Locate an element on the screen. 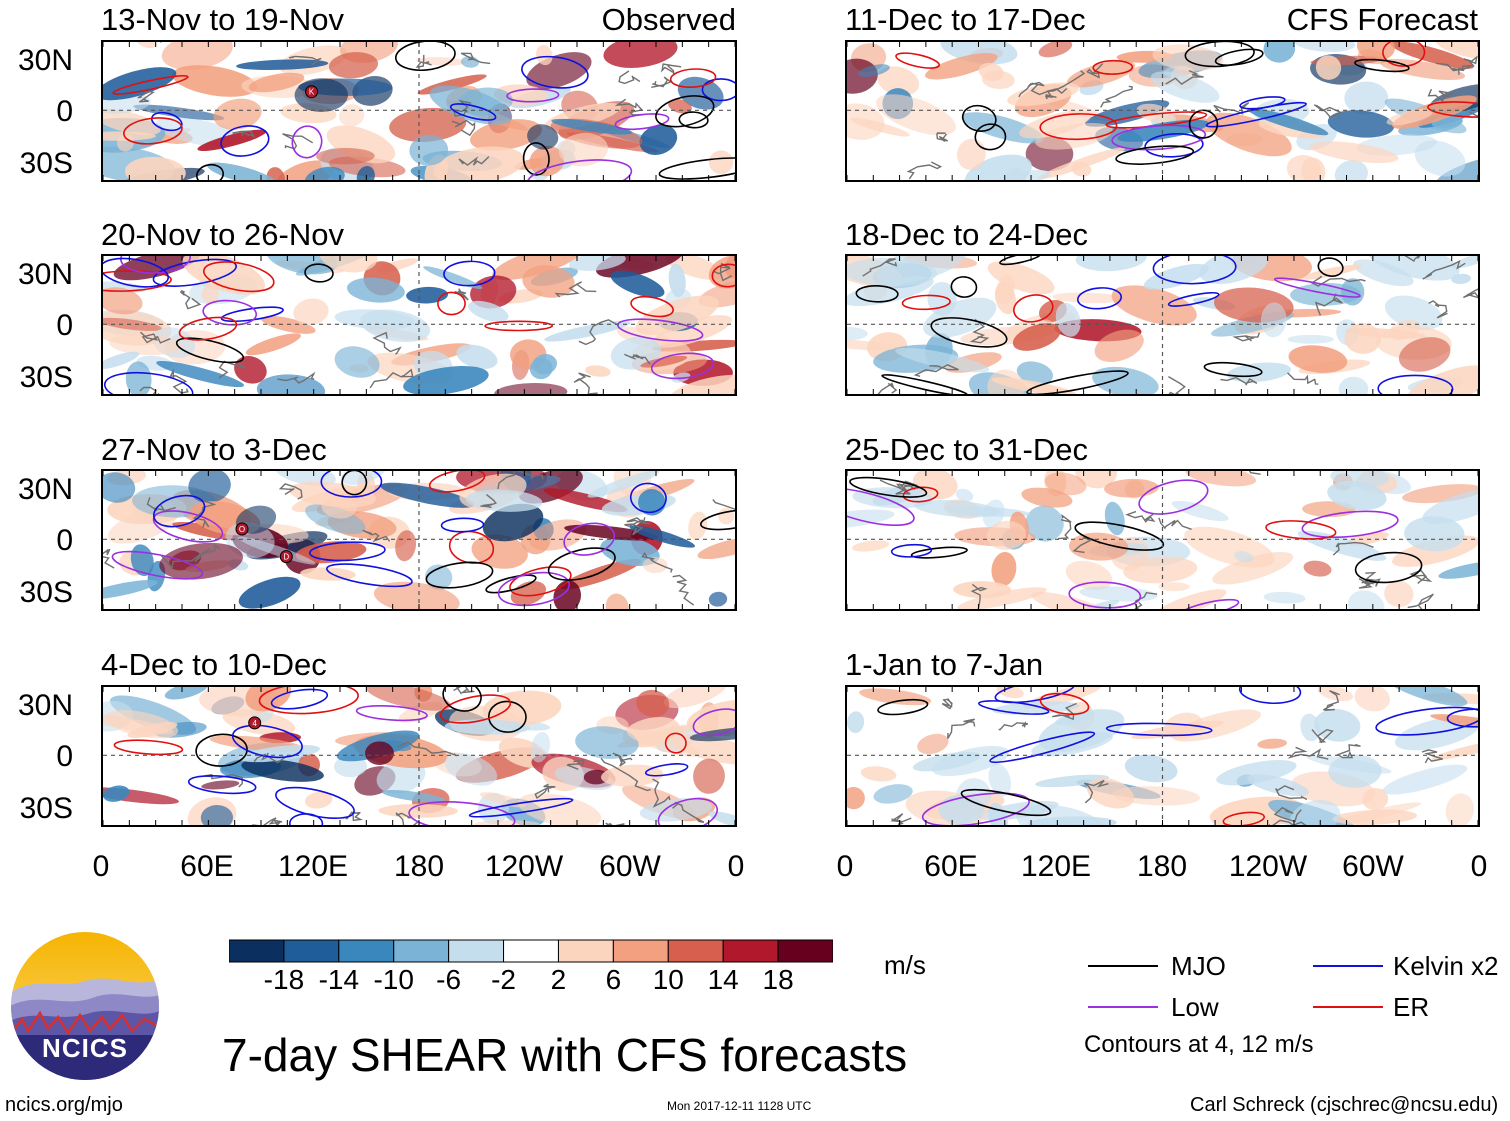  map-obs-3-field: OD is located at coordinates (419, 540).